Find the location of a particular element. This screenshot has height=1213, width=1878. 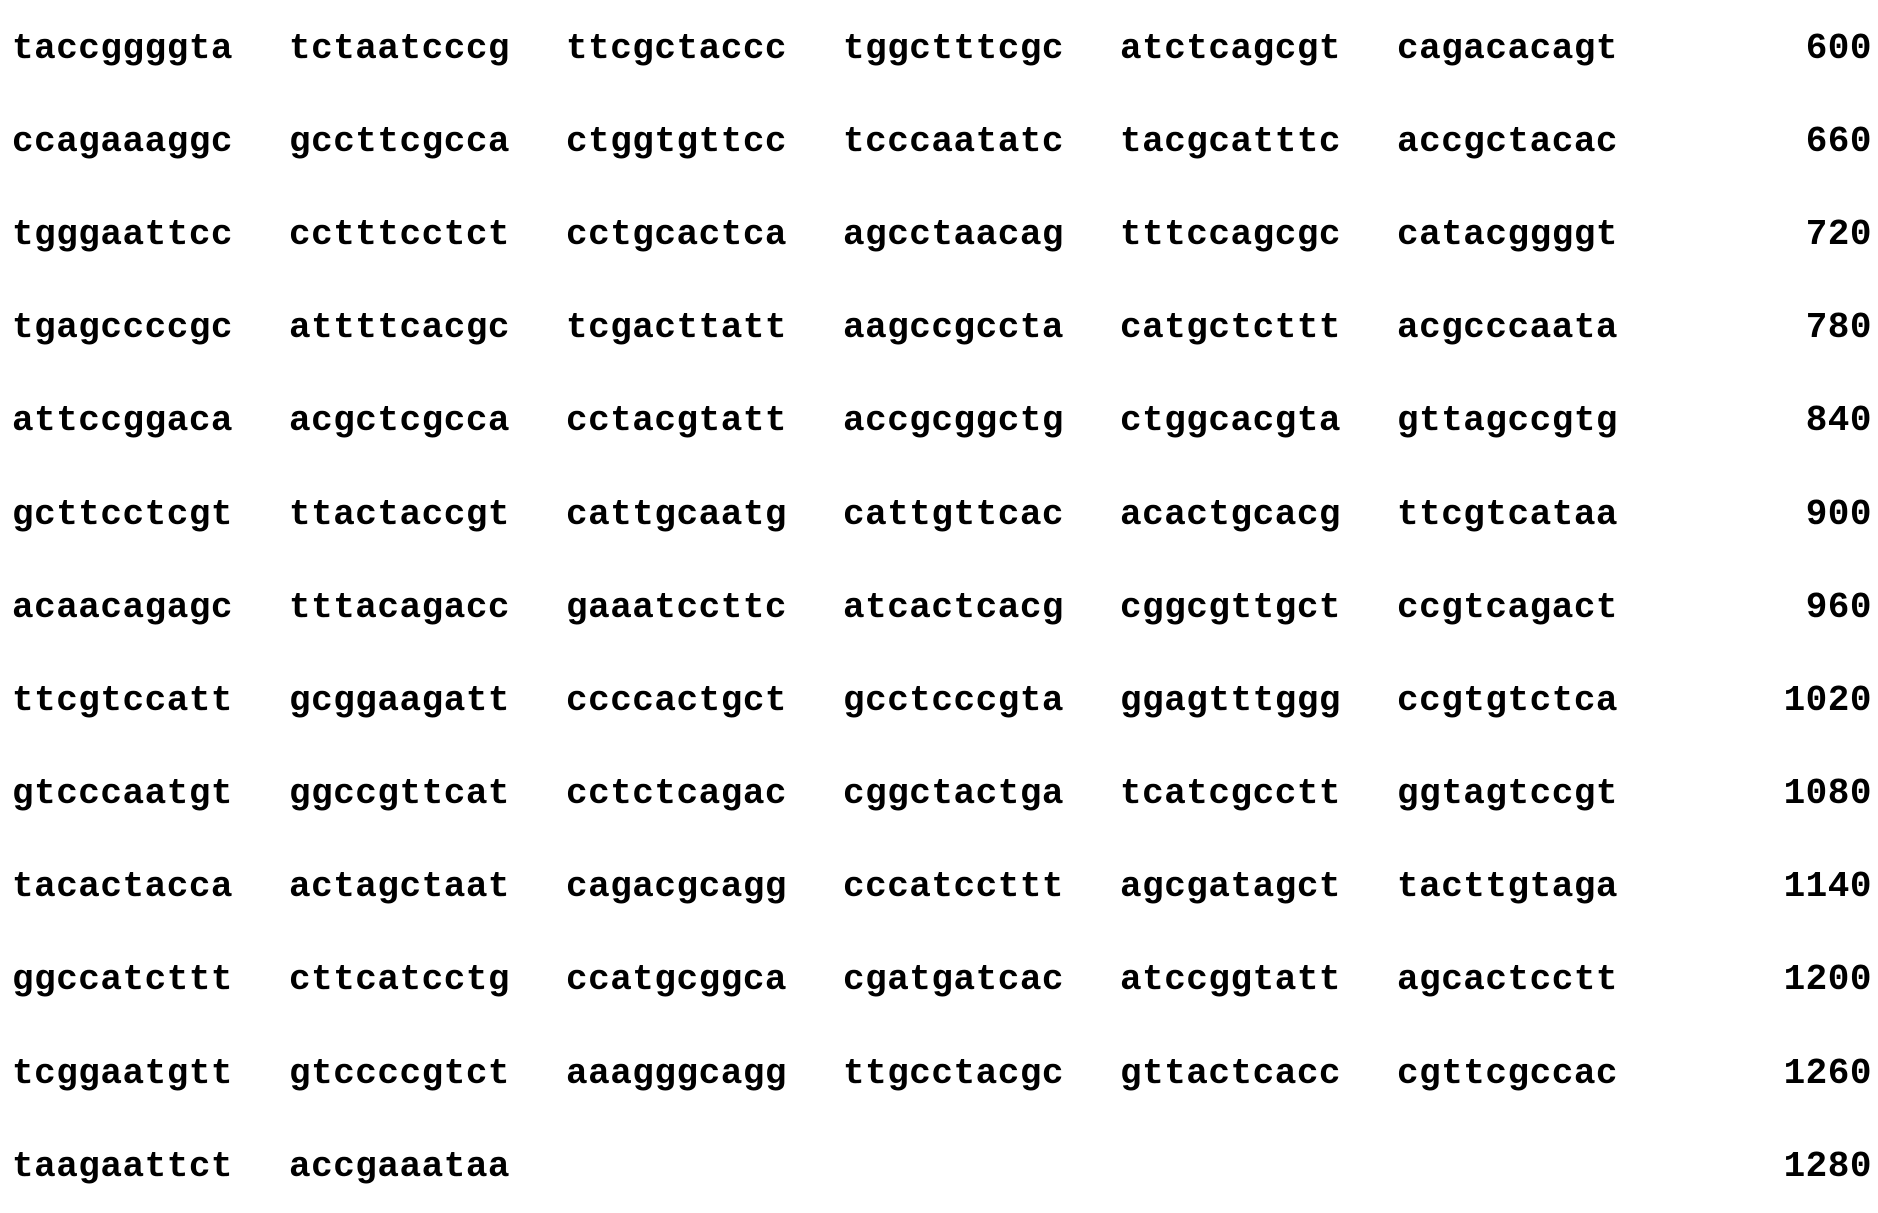

sequence-chunk: ttcgtcataa is located at coordinates (1535, 515).